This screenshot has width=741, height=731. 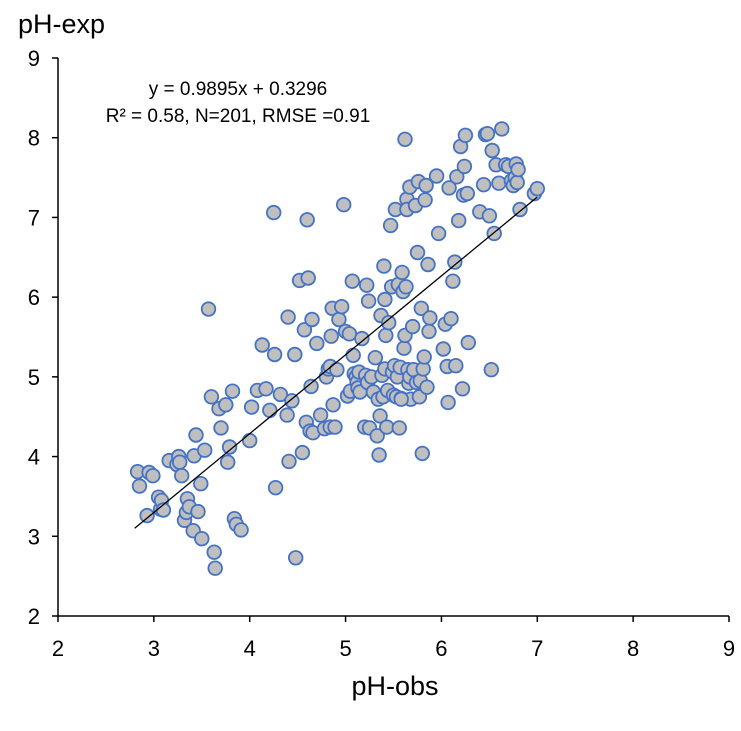 What do you see at coordinates (58, 648) in the screenshot?
I see `x-tick-label: 2` at bounding box center [58, 648].